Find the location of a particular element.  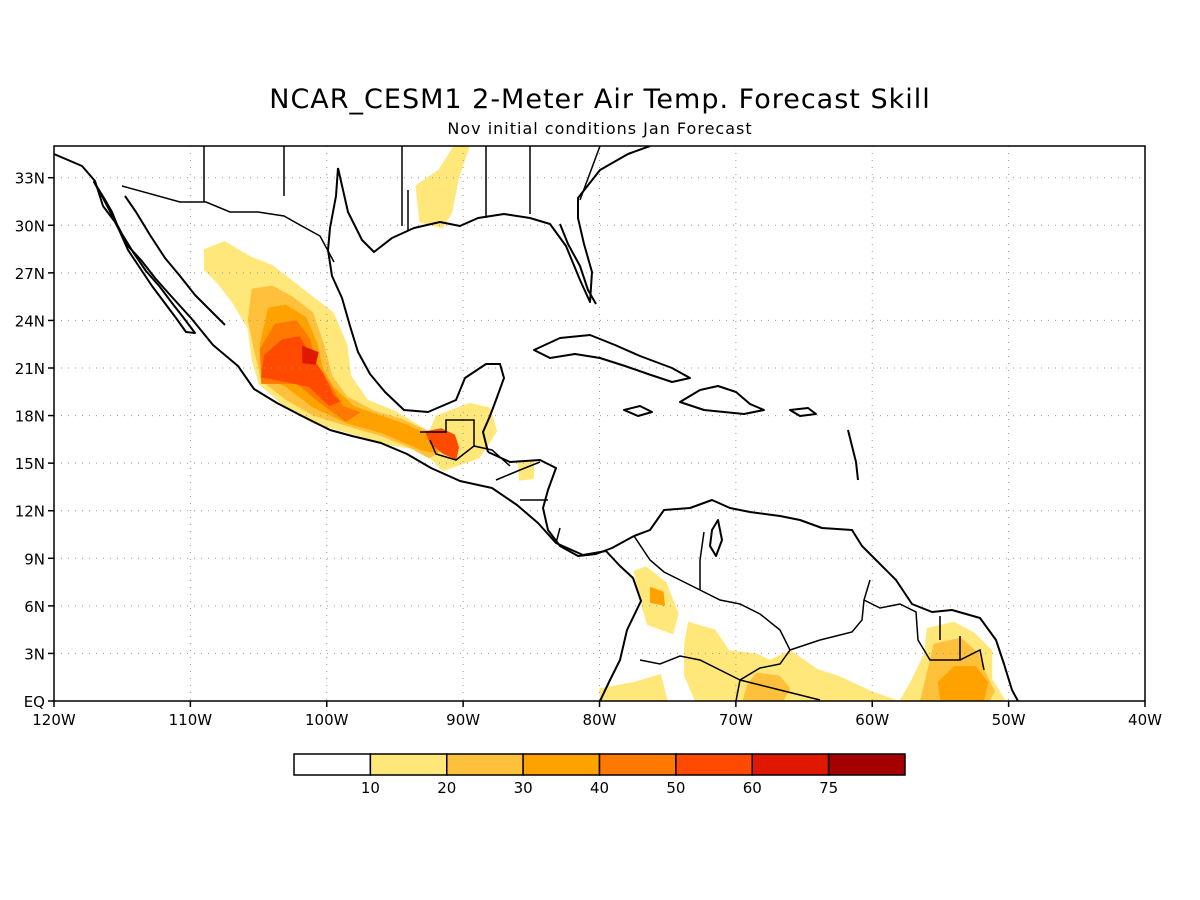

lon-tick-label: 40W is located at coordinates (1145, 720).